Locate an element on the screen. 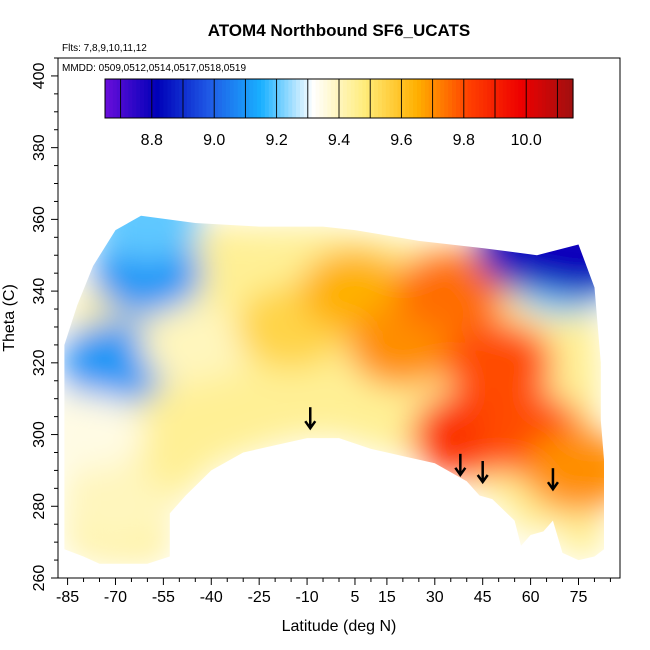 Image resolution: width=650 pixels, height=650 pixels. colorbar-tick-label-1: 9.0 is located at coordinates (214, 140).